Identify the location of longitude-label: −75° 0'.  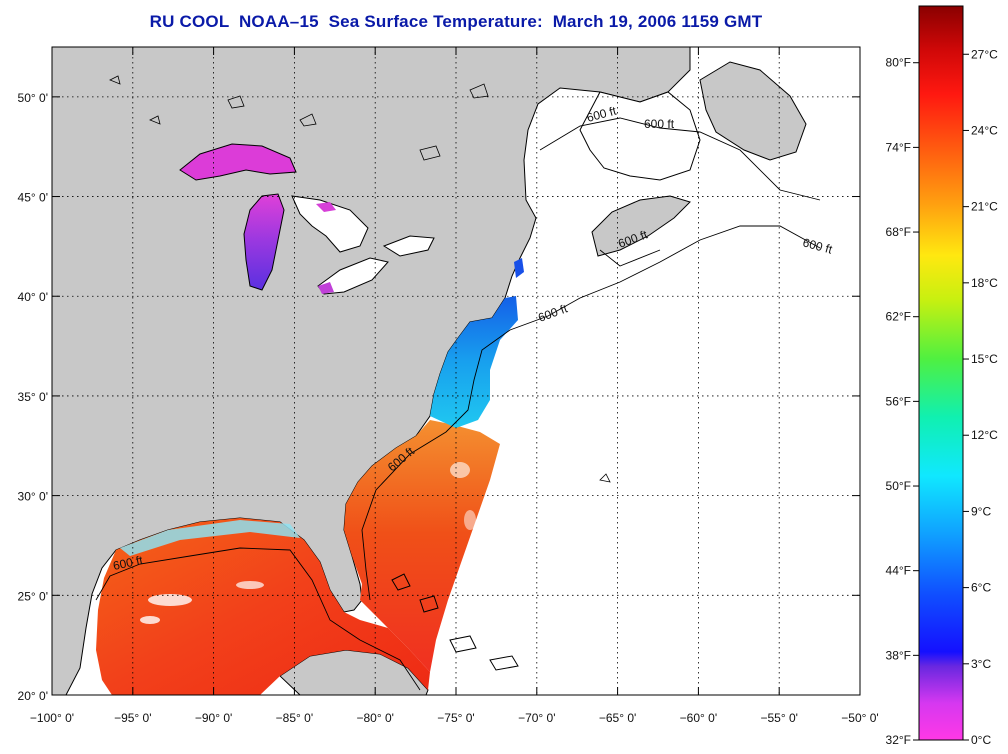
(455, 718).